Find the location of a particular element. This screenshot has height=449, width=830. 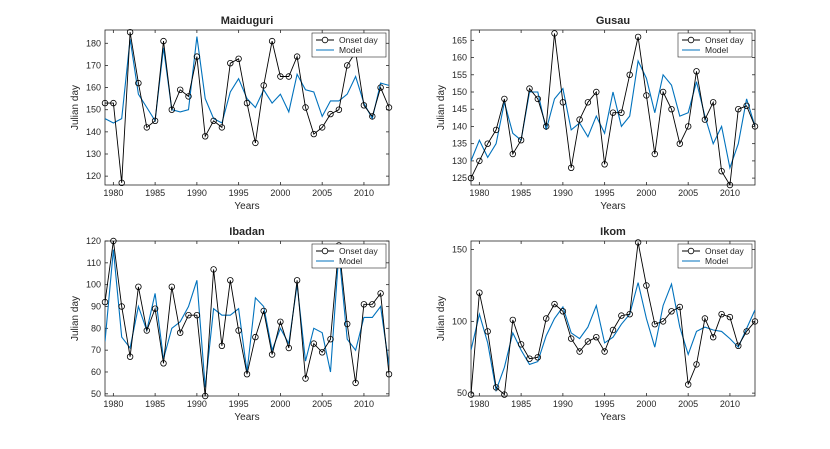

x-tick-label: 1985 is located at coordinates (155, 404).